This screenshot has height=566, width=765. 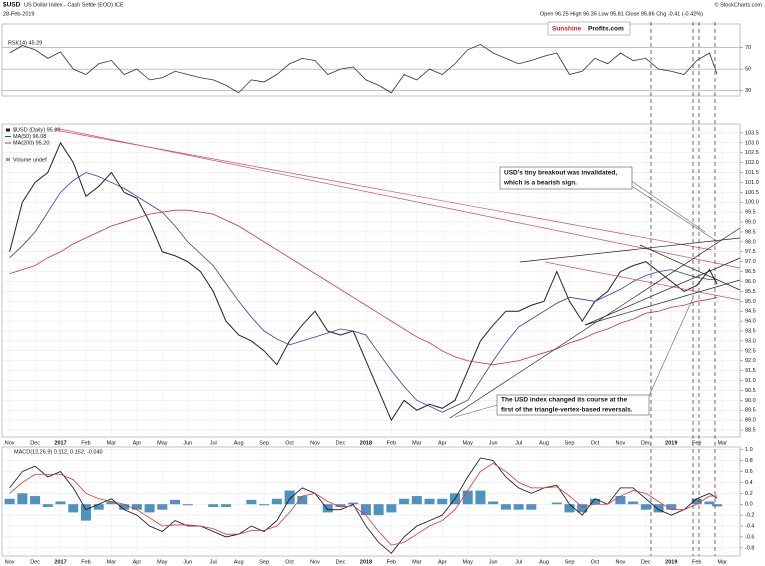 I want to click on x-tick-label: 2018, so click(x=366, y=562).